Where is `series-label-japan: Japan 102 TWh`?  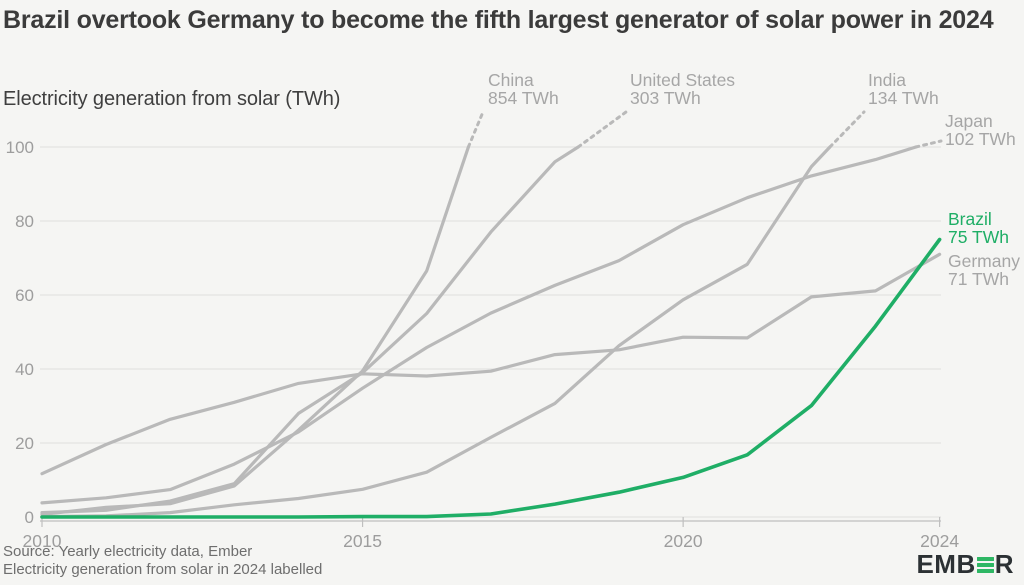 series-label-japan: Japan 102 TWh is located at coordinates (980, 130).